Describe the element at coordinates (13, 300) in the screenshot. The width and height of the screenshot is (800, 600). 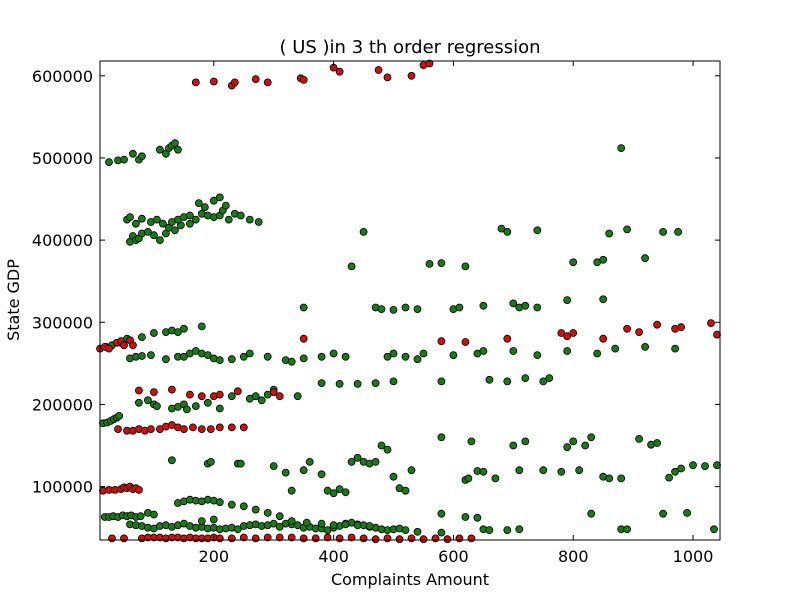
I see `y-axis-label: State GDP` at that location.